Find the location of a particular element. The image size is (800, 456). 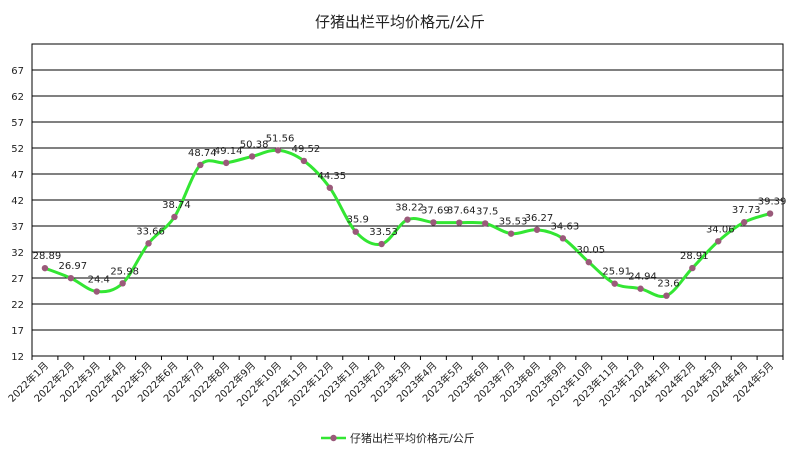

data-label: 48.74 is located at coordinates (202, 153).